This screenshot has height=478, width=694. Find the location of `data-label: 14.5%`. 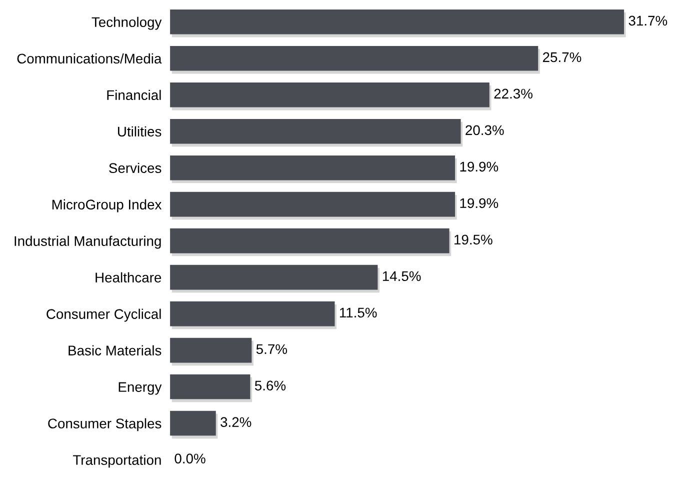

data-label: 14.5% is located at coordinates (401, 276).